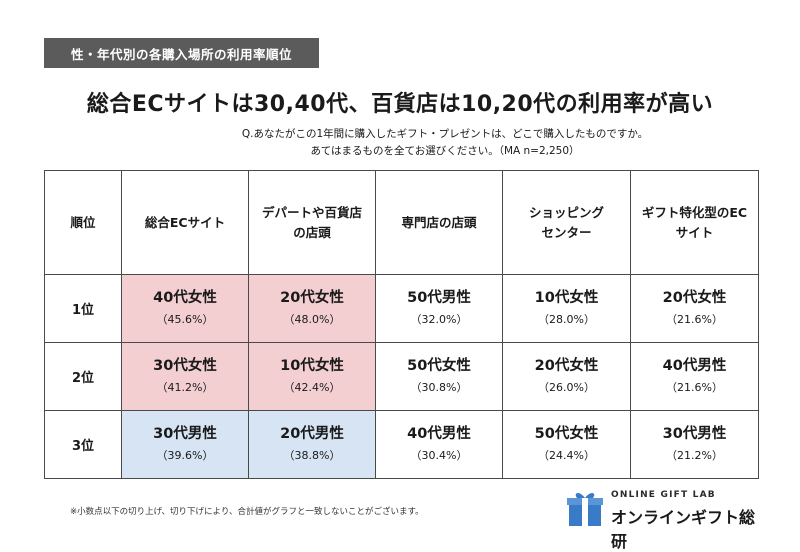  Describe the element at coordinates (566, 319) in the screenshot. I see `usage-rate: （28.0%）` at that location.